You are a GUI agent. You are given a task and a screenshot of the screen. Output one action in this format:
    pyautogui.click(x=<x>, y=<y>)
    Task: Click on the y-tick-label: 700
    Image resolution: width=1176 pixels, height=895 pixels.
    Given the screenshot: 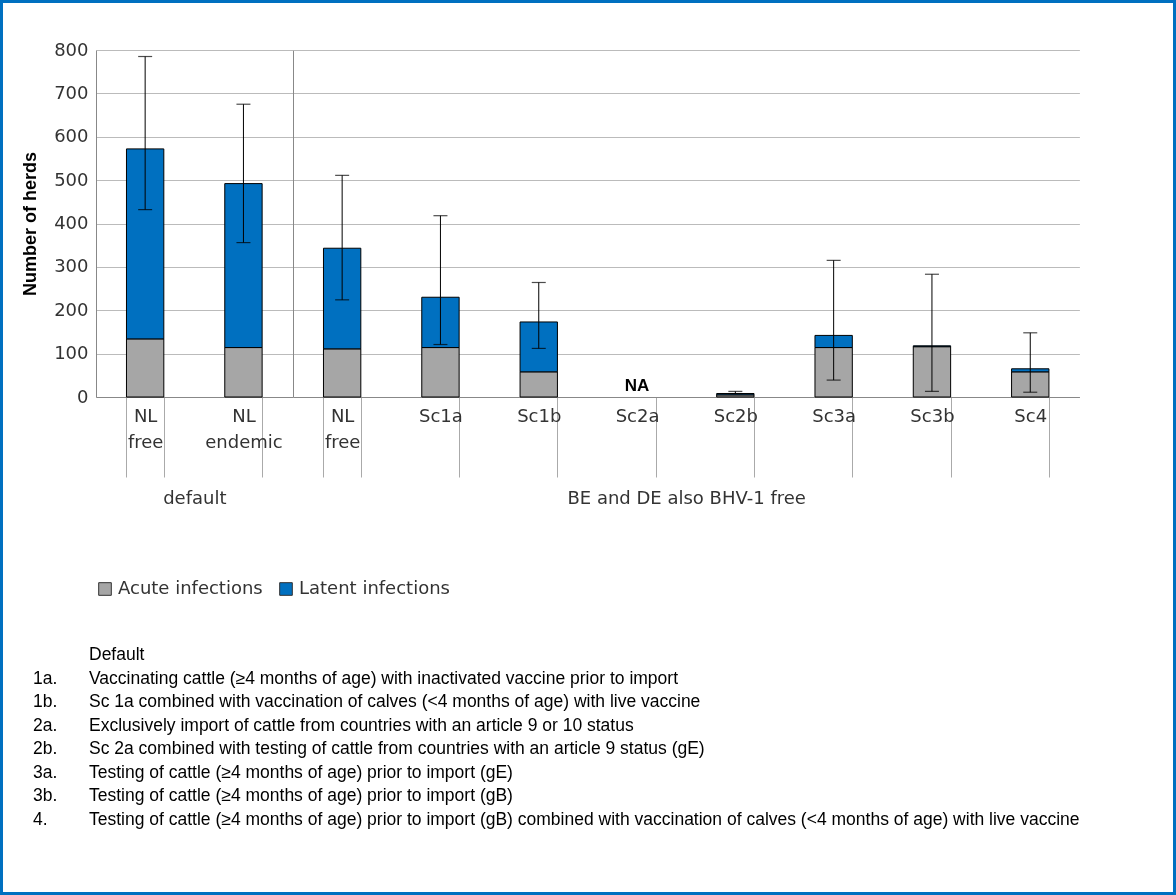 What is the action you would take?
    pyautogui.click(x=71, y=92)
    